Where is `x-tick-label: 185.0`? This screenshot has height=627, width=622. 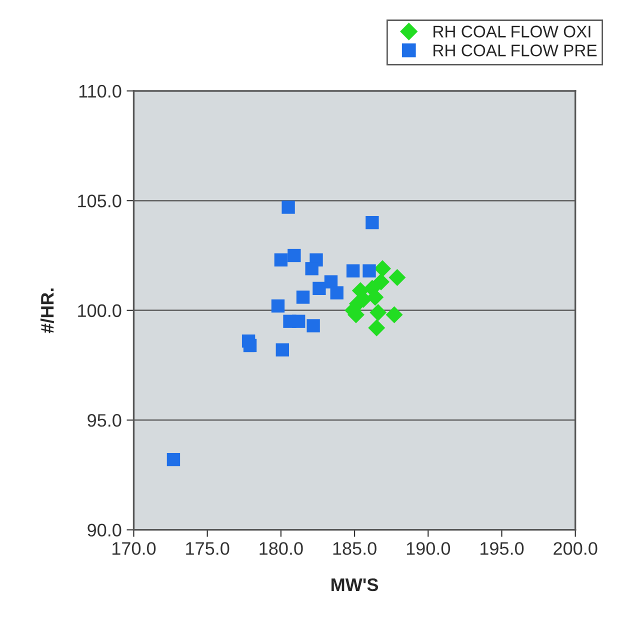 x-tick-label: 185.0 is located at coordinates (354, 548).